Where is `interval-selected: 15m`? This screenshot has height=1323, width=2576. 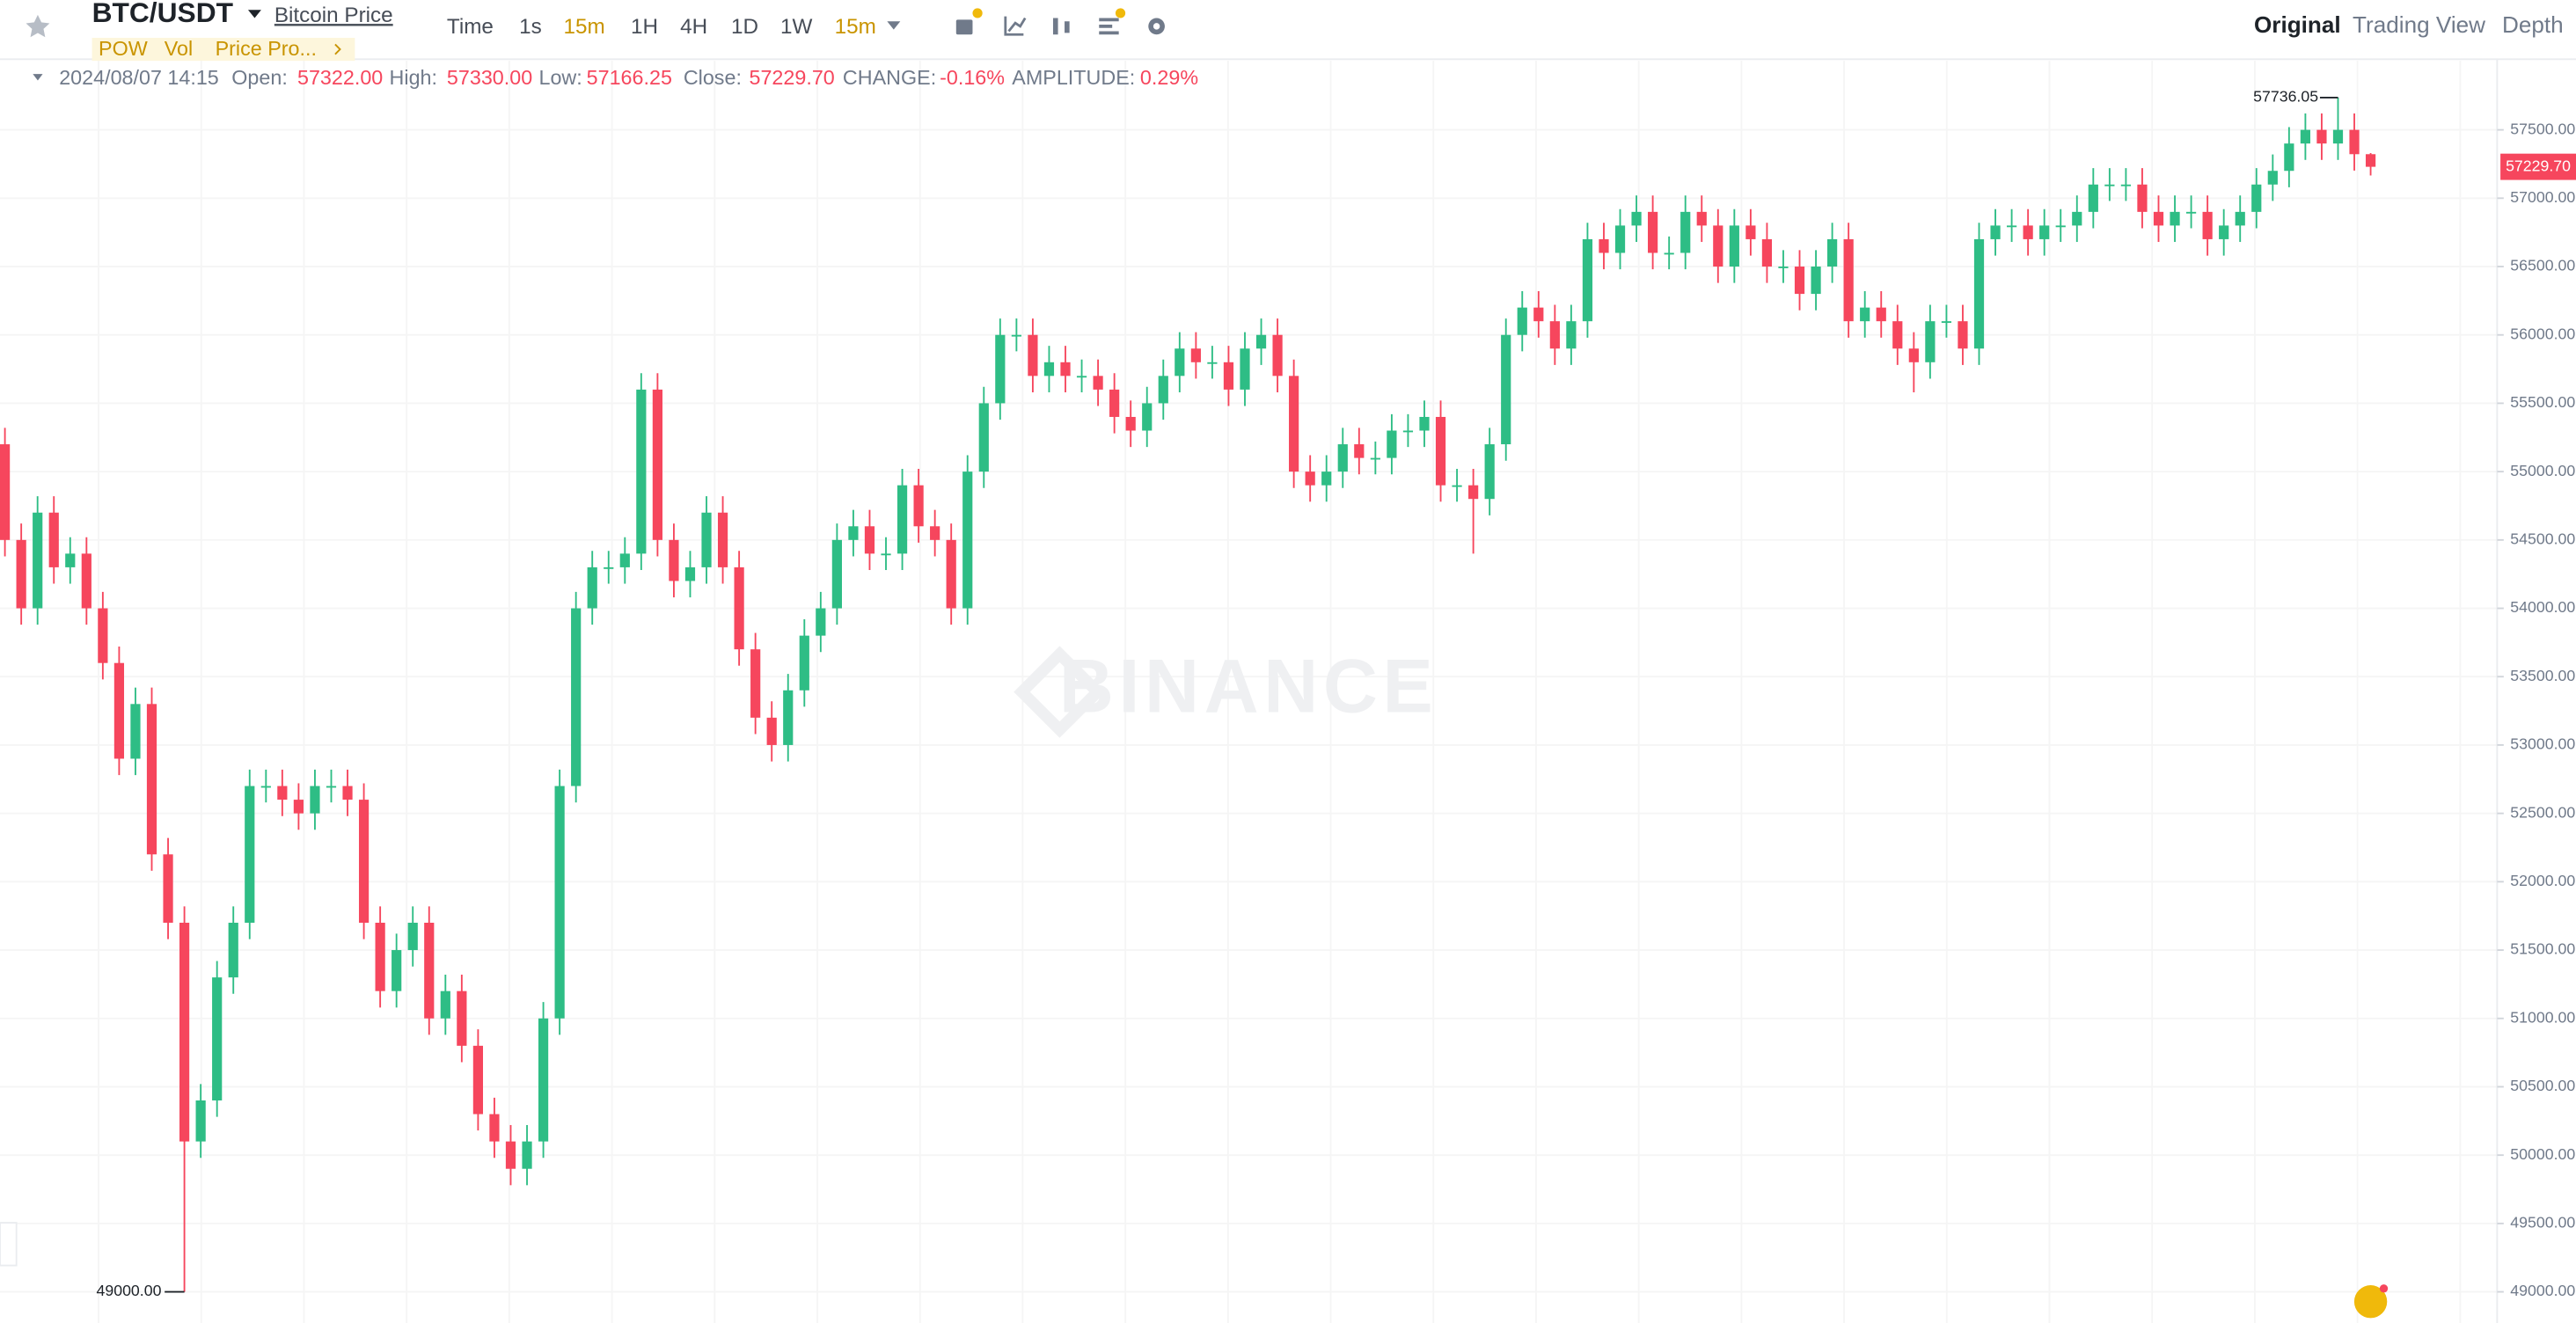
interval-selected: 15m is located at coordinates (855, 27).